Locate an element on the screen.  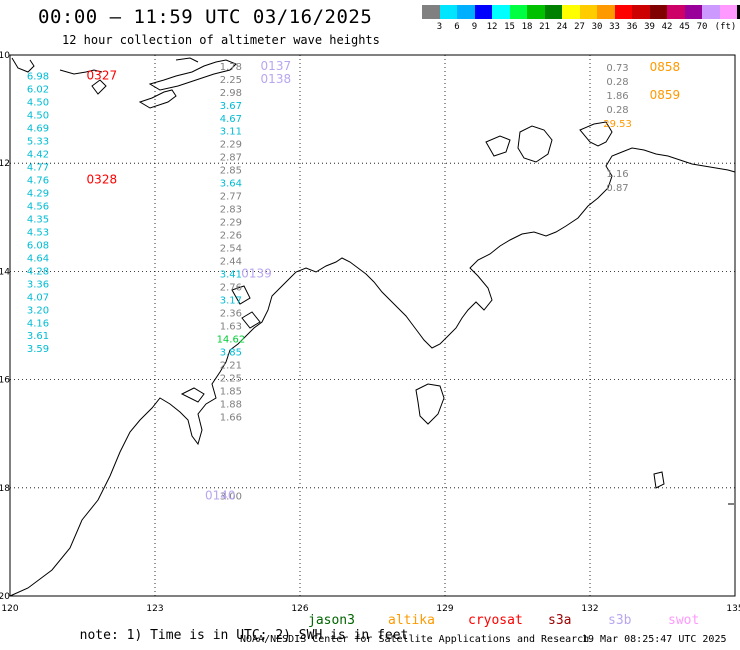
lat-tick-label: -20 is located at coordinates (5, 597).